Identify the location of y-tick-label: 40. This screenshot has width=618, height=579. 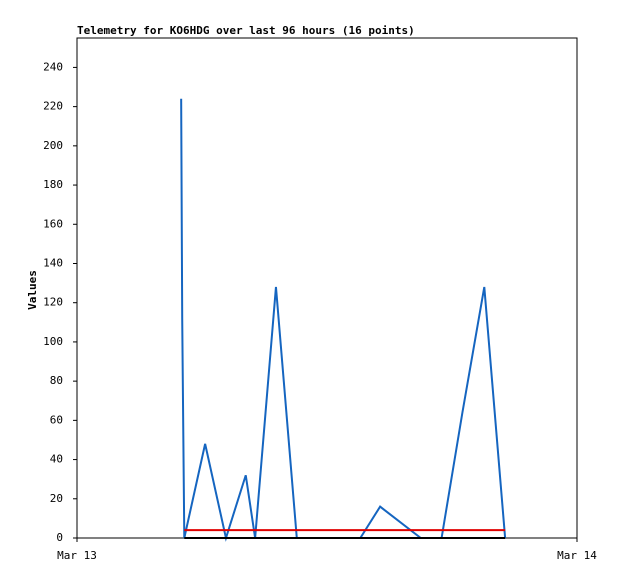
(56, 459).